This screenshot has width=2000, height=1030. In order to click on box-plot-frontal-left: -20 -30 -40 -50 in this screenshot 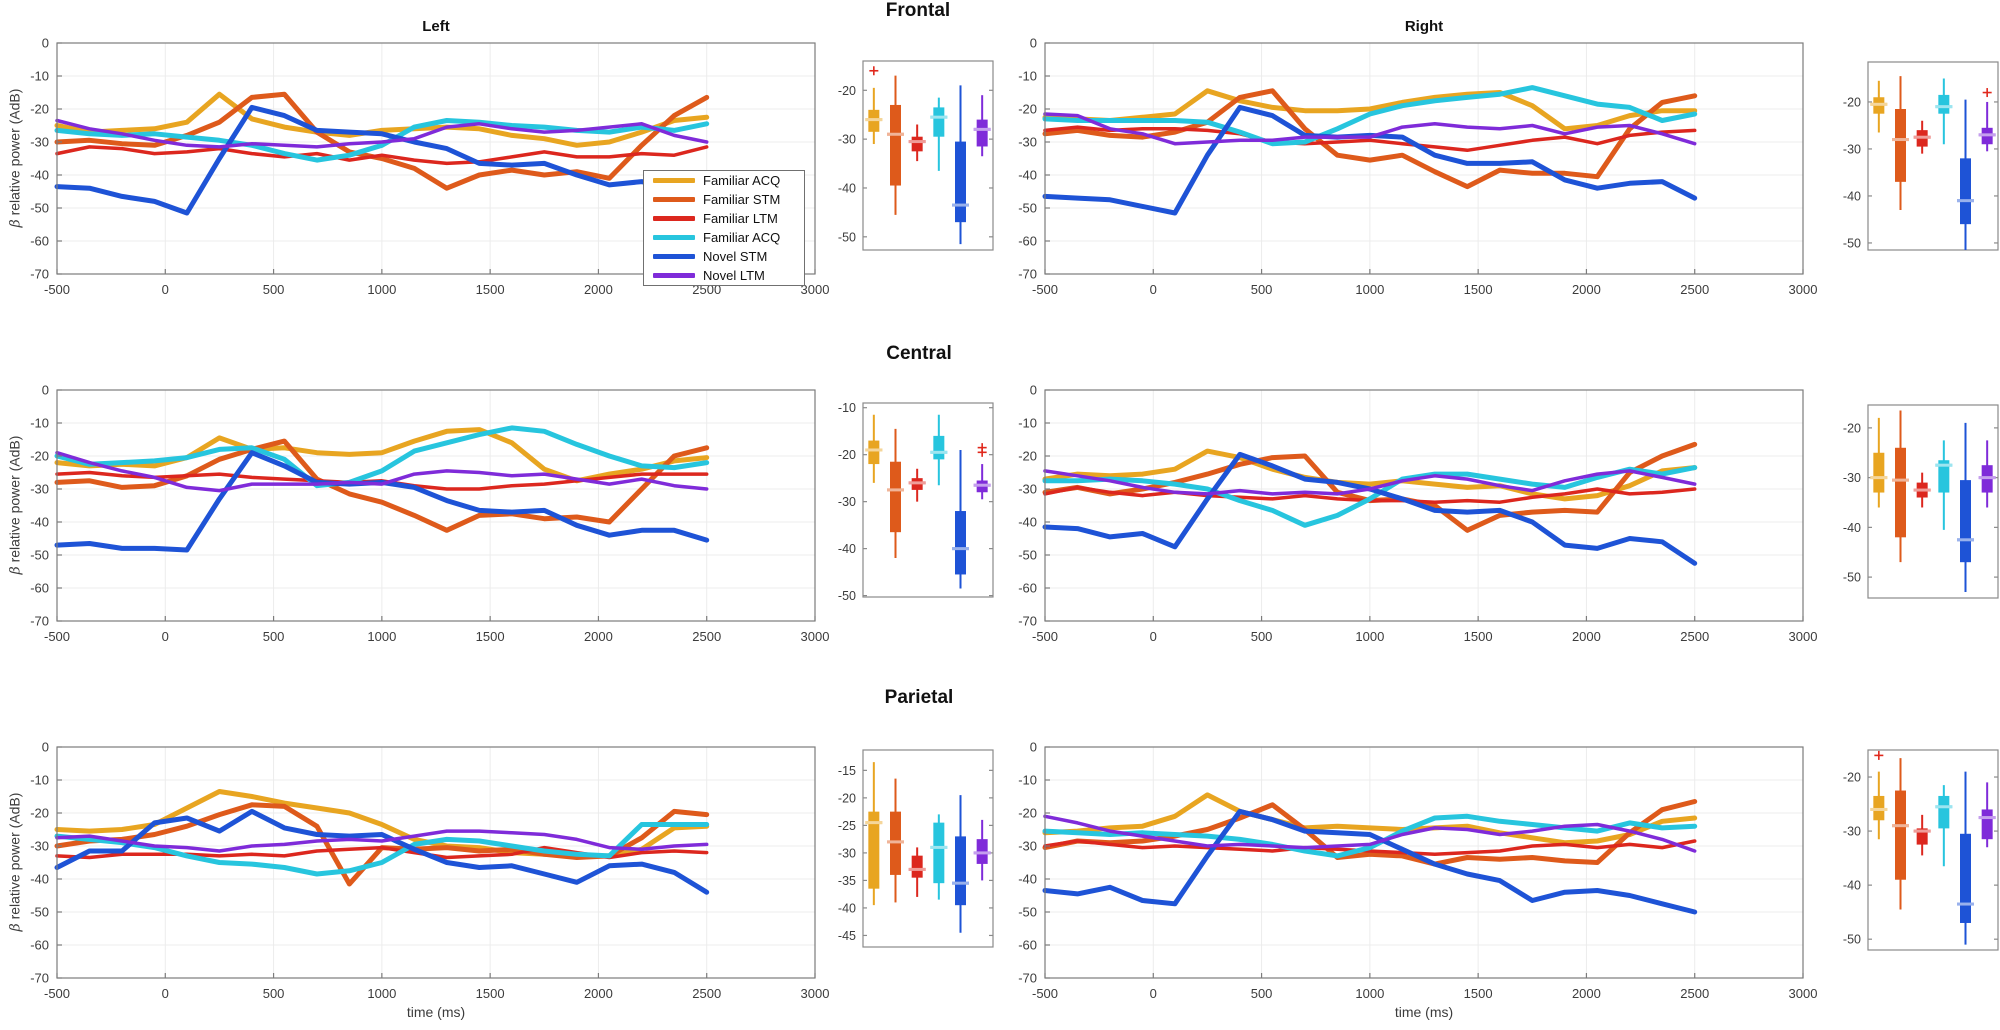, I will do `click(916, 155)`.